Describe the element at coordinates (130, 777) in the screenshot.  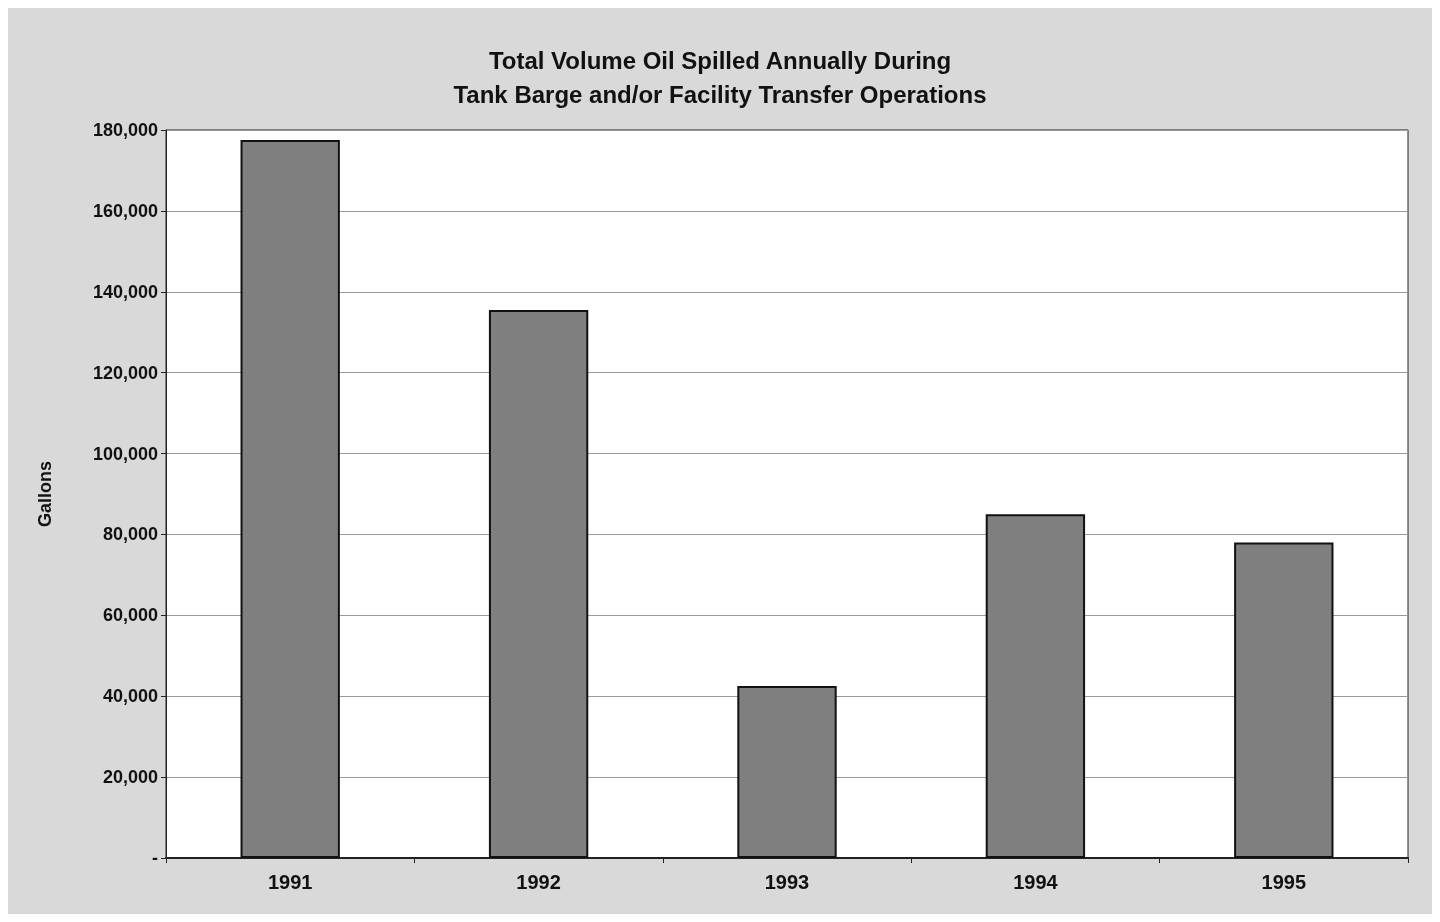
I see `y-tick-label: 20,000` at that location.